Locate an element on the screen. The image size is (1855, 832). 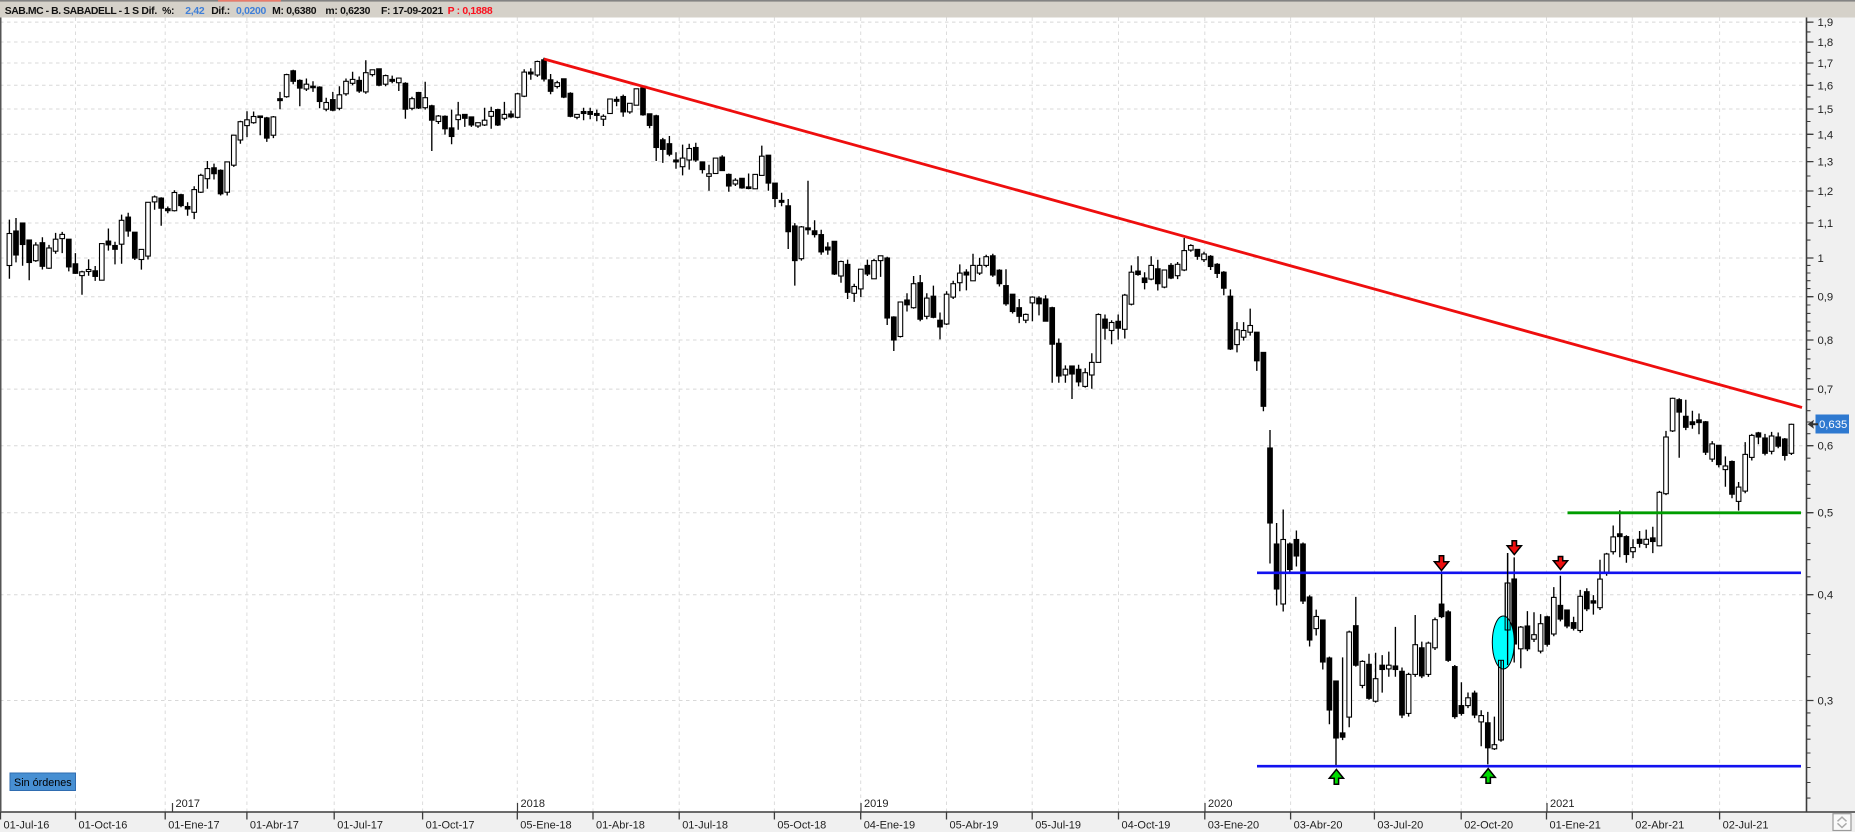
svg-text: 02-Abr-21 is located at coordinates (1659, 826).